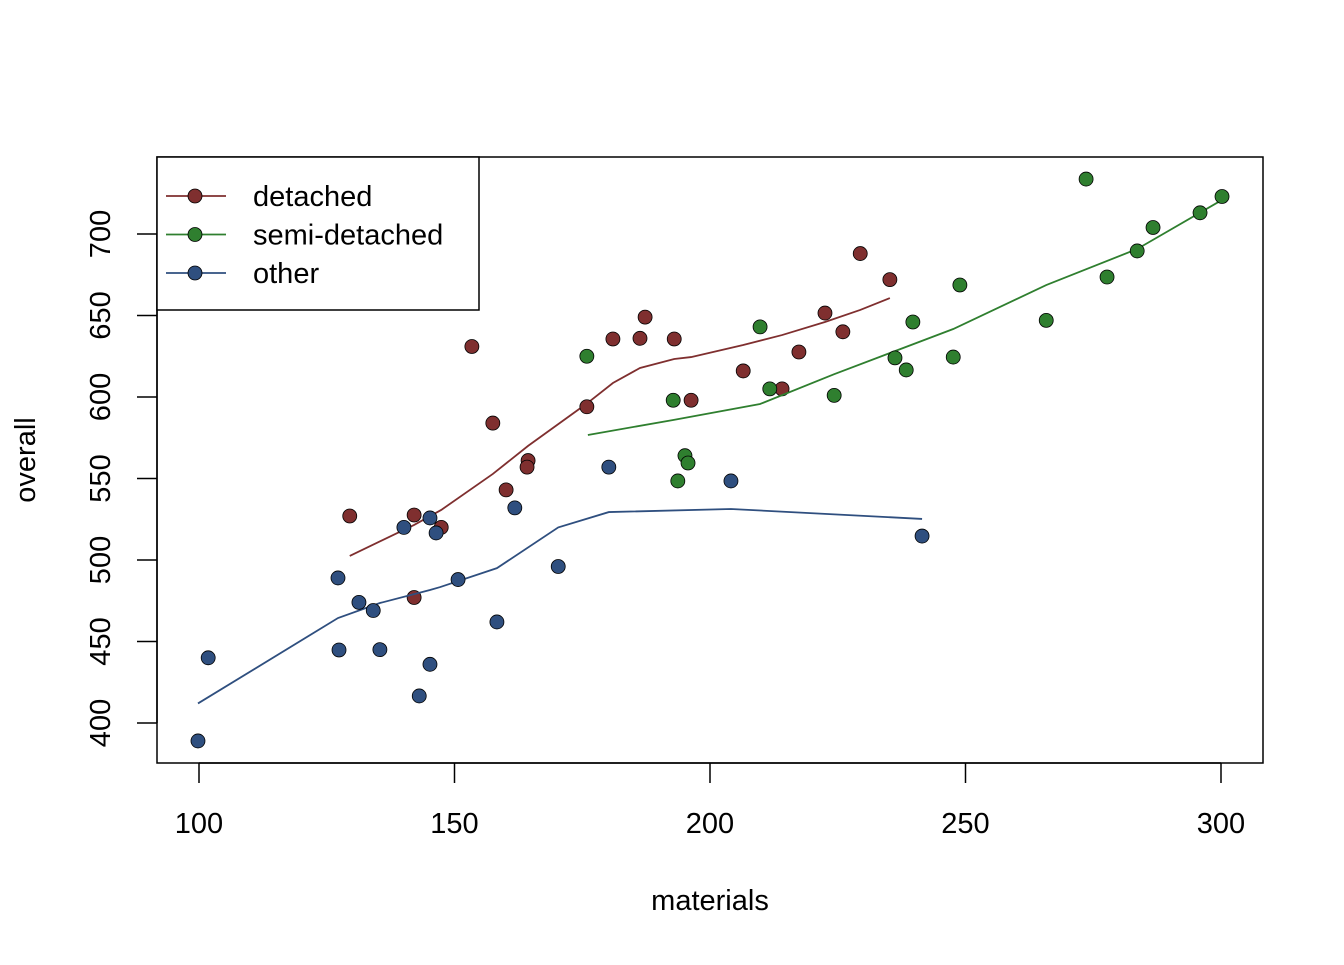  Describe the element at coordinates (312, 197) in the screenshot. I see `legend-label-detached: detached` at that location.